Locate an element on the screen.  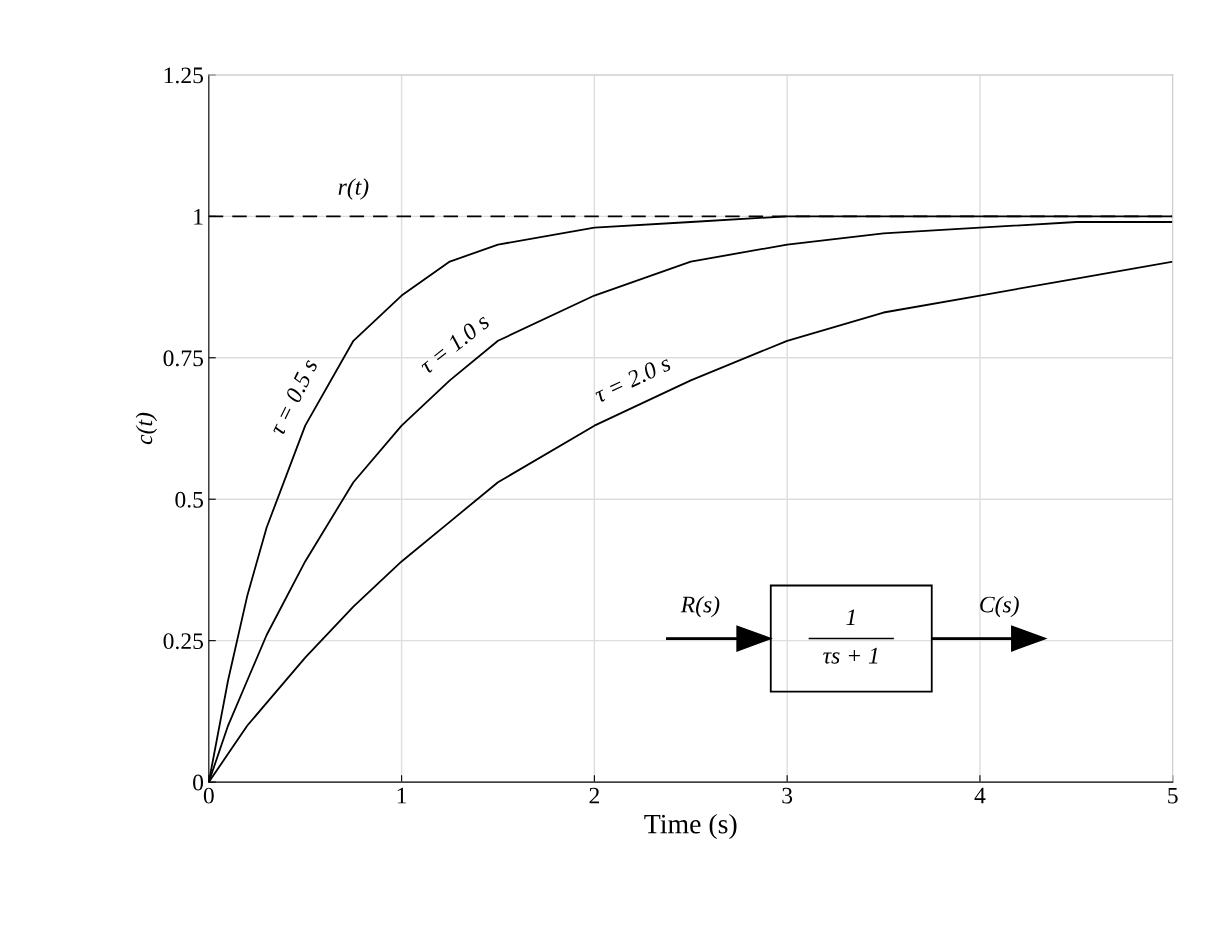
x-tick-label: 4 is located at coordinates (980, 795).